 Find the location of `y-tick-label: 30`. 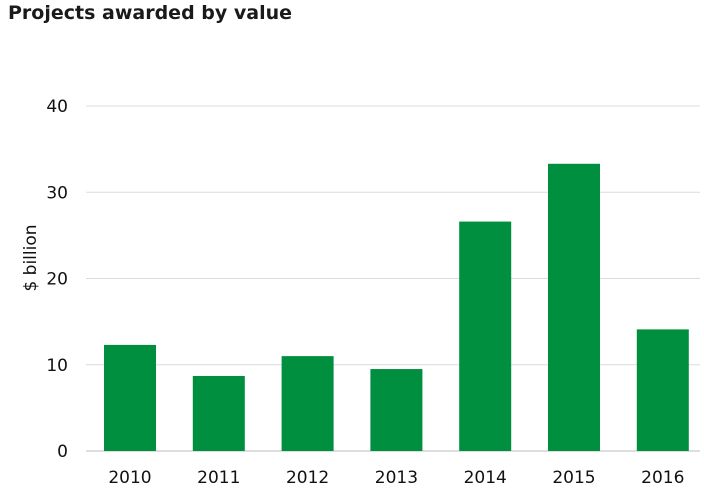

y-tick-label: 30 is located at coordinates (57, 193).